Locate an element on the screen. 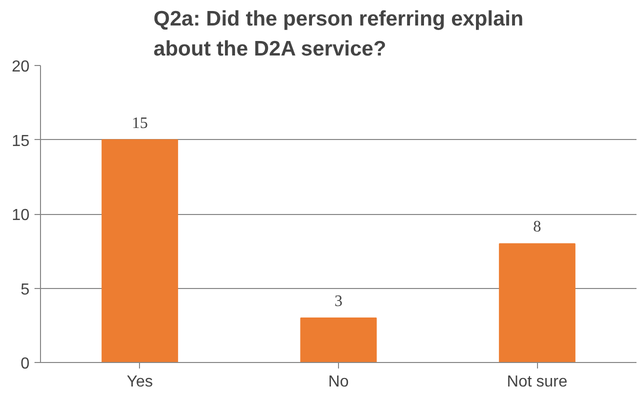  y-tick-label: 10 is located at coordinates (21, 215).